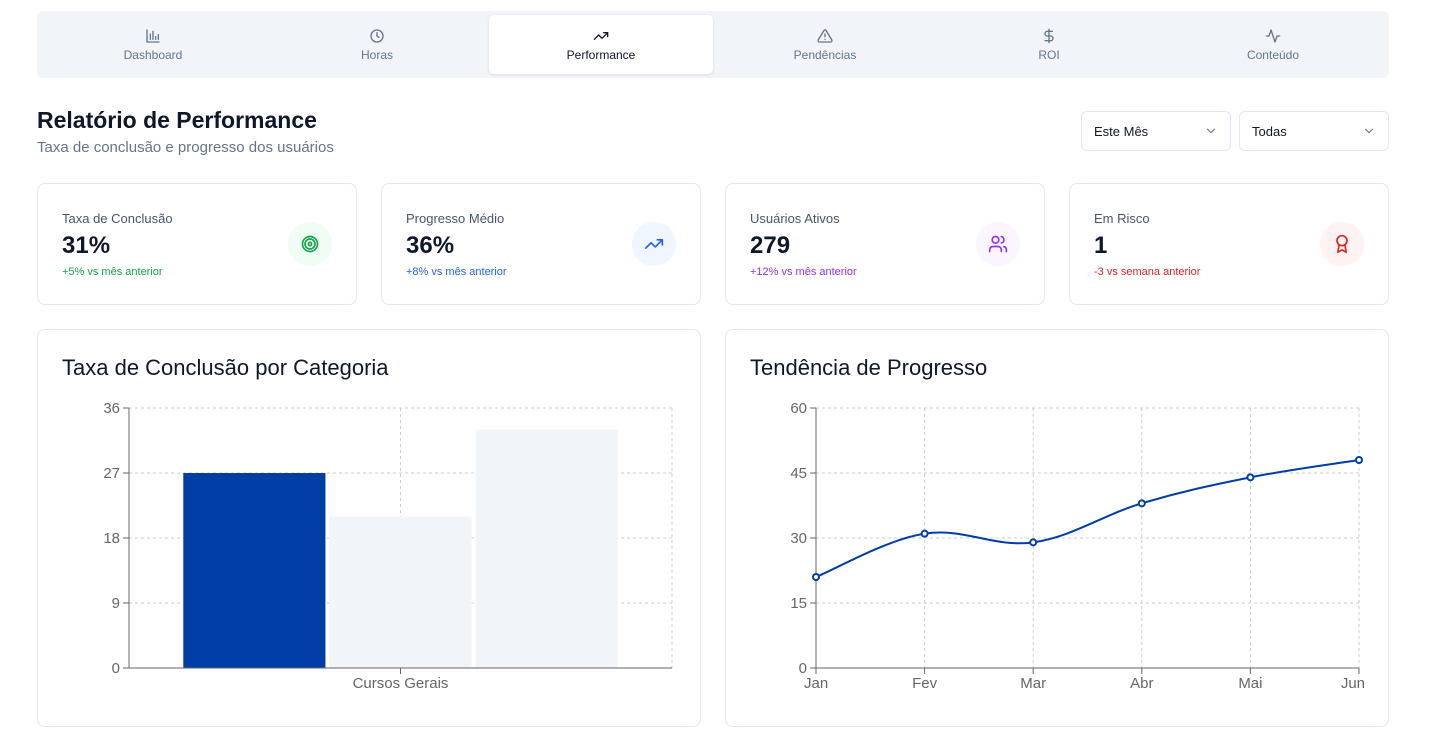 The height and width of the screenshot is (743, 1429). Describe the element at coordinates (1147, 272) in the screenshot. I see `metric-delta: -3 vs semana anterior` at that location.